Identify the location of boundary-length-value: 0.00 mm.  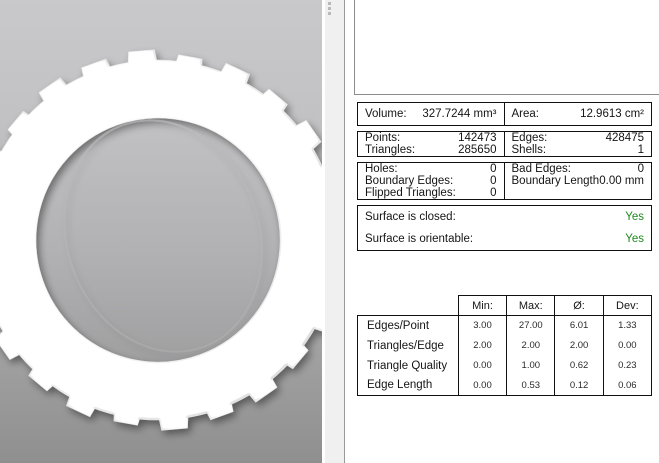
(621, 181).